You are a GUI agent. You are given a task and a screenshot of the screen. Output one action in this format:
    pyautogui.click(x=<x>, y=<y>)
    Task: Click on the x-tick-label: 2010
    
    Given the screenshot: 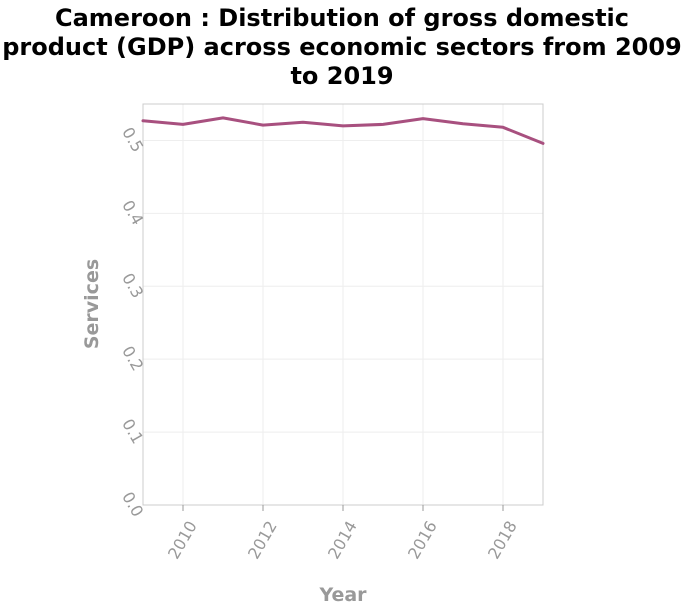 What is the action you would take?
    pyautogui.click(x=182, y=540)
    